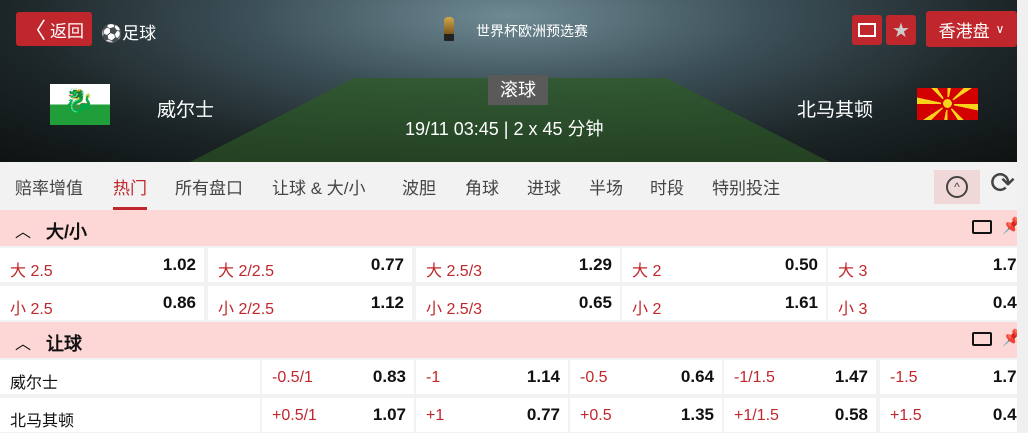 This screenshot has height=433, width=1028. Describe the element at coordinates (1004, 376) in the screenshot. I see `odds-value: 1.78` at that location.